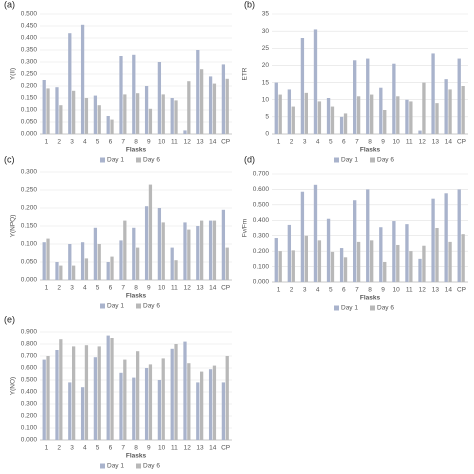  Describe the element at coordinates (136, 288) in the screenshot. I see `x-tick-label: 8` at that location.